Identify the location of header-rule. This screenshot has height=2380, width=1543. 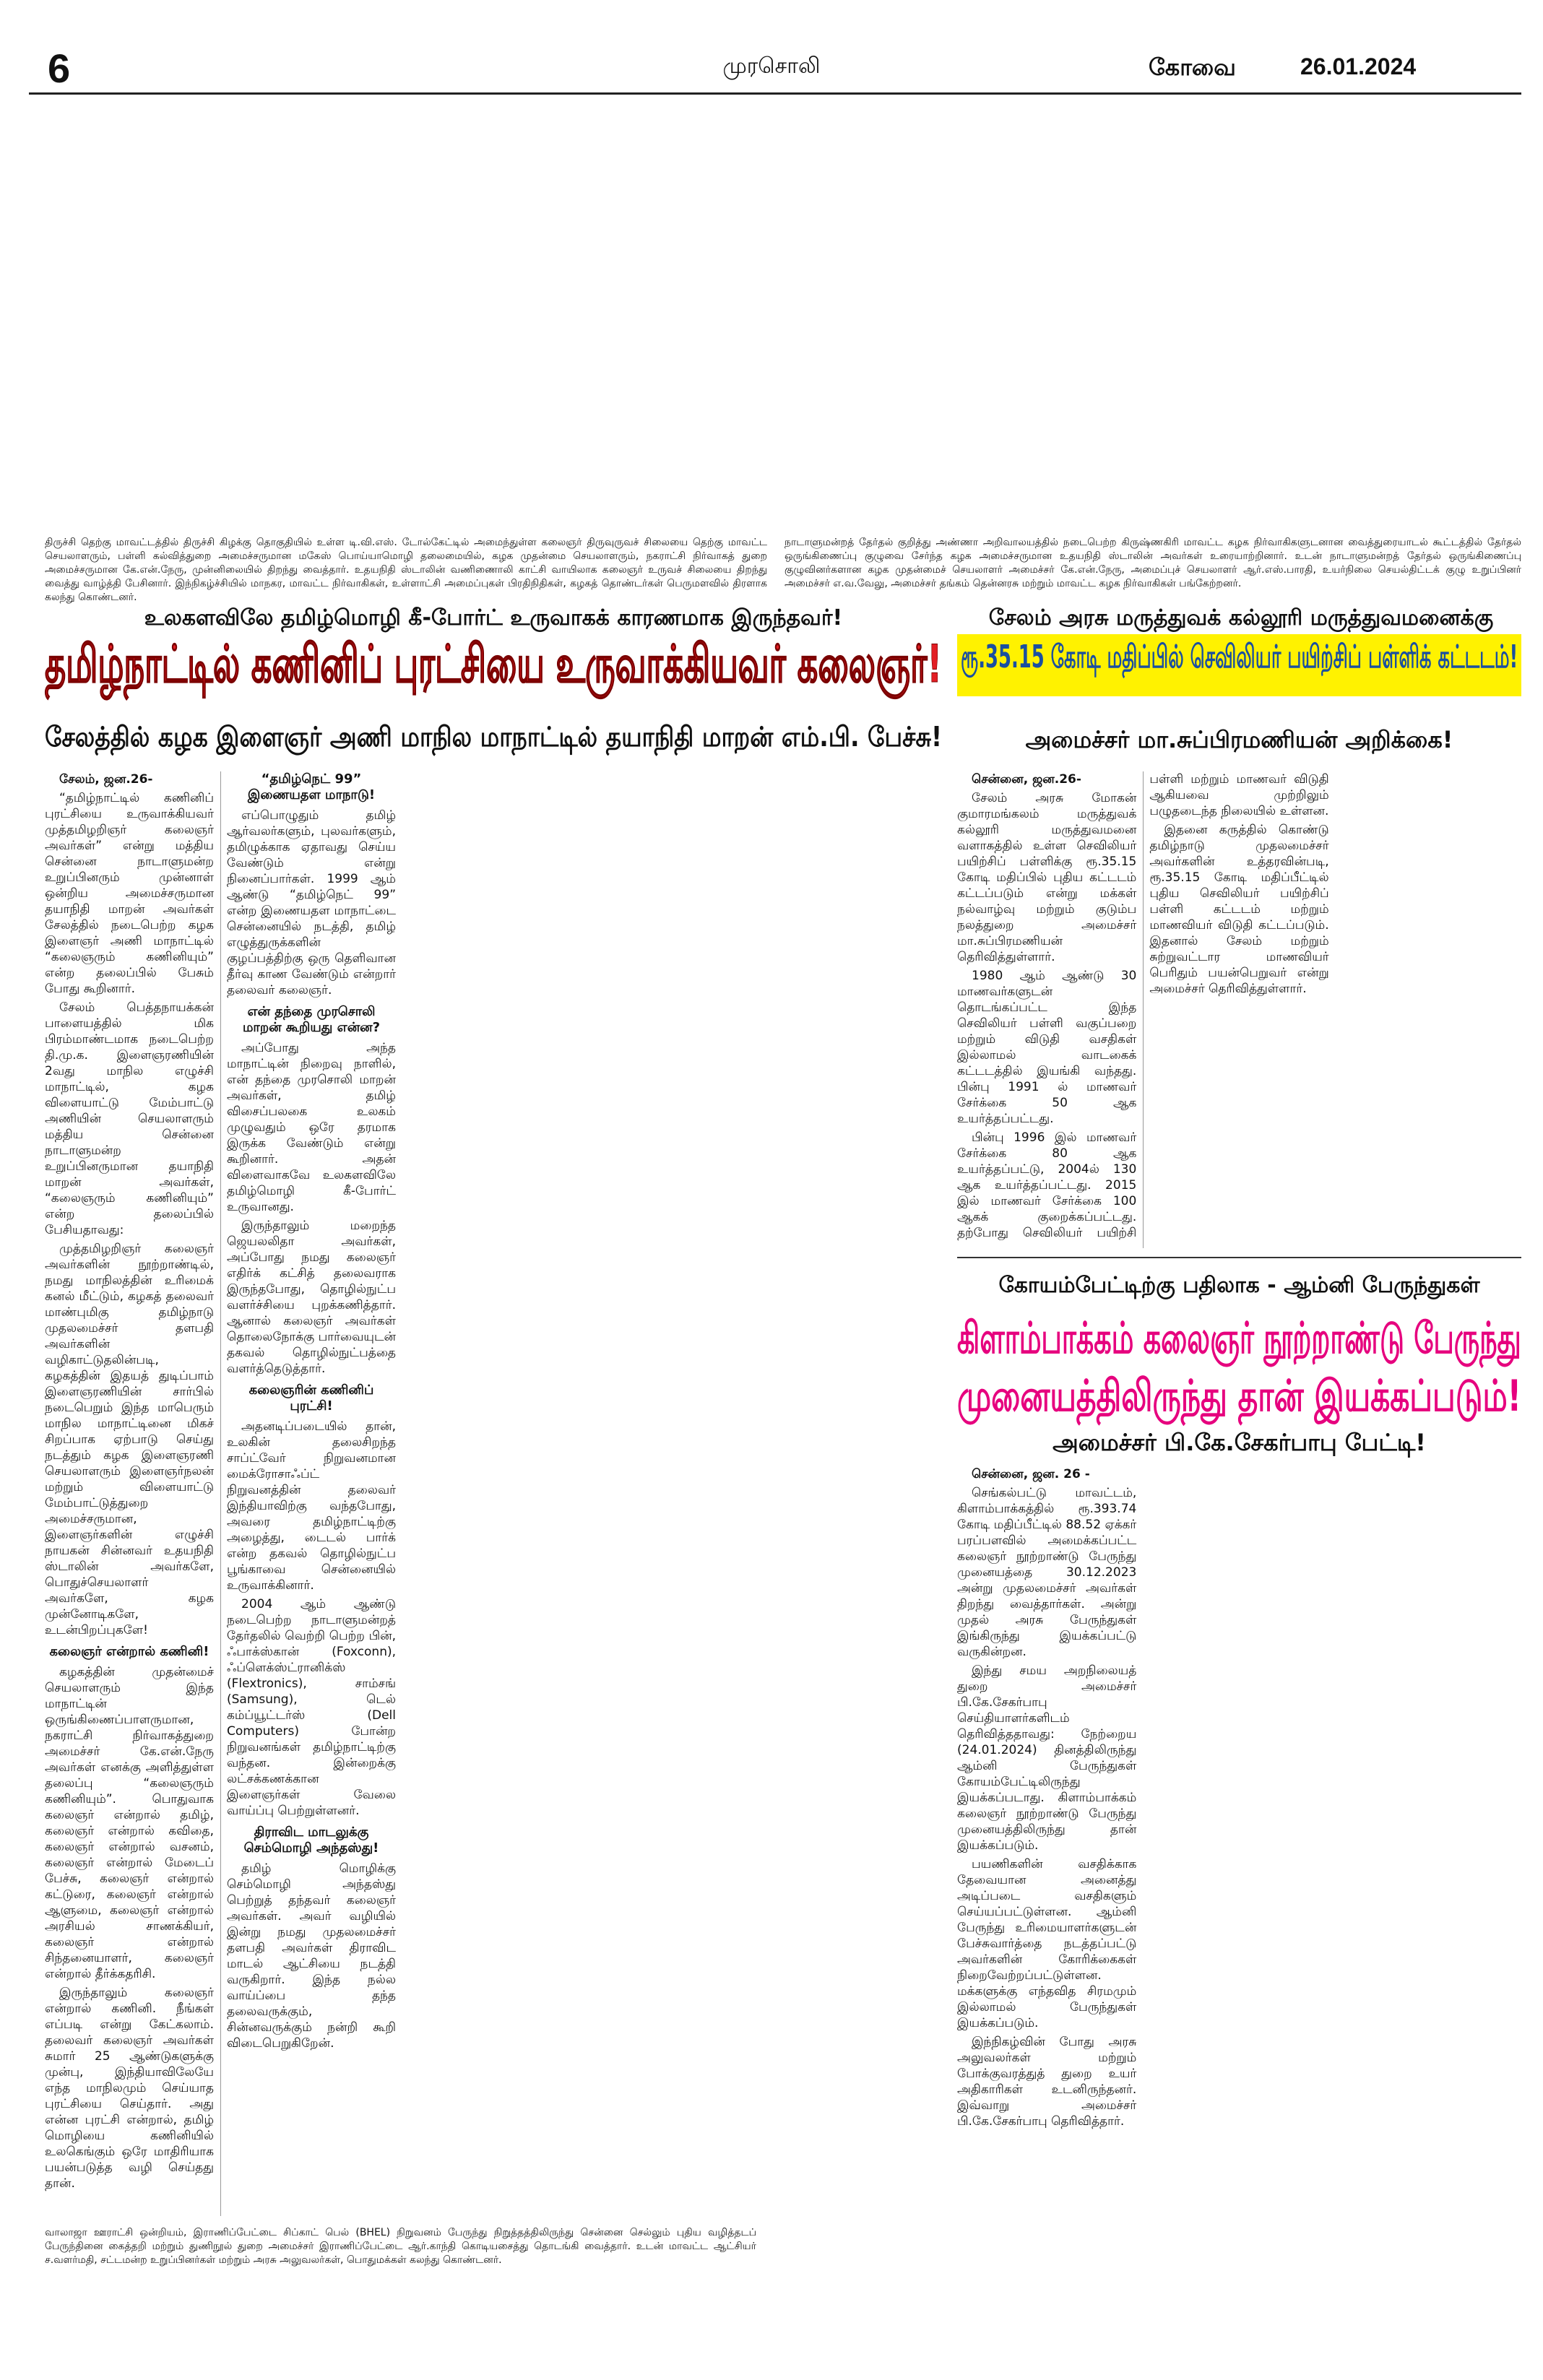
(775, 93).